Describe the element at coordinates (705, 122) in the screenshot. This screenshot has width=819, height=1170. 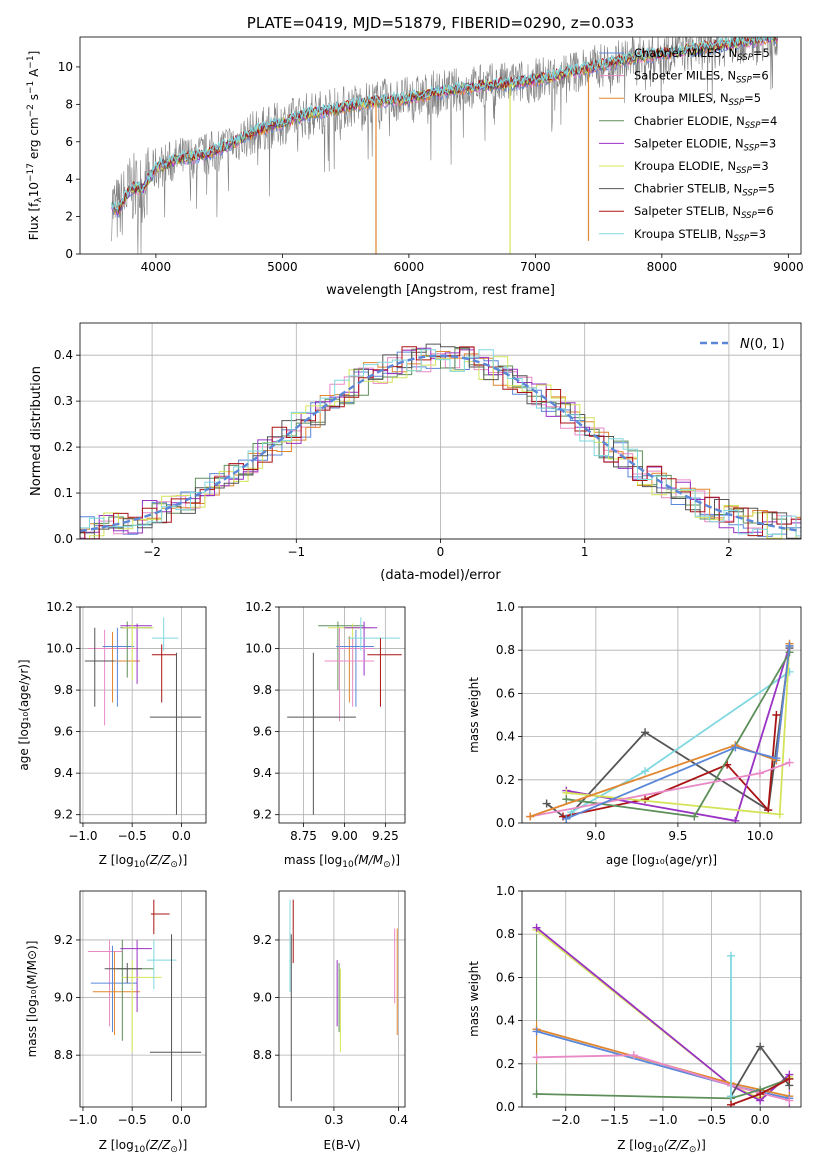
I see `legend-label: Chabrier ELODIE, NSSP=4` at that location.